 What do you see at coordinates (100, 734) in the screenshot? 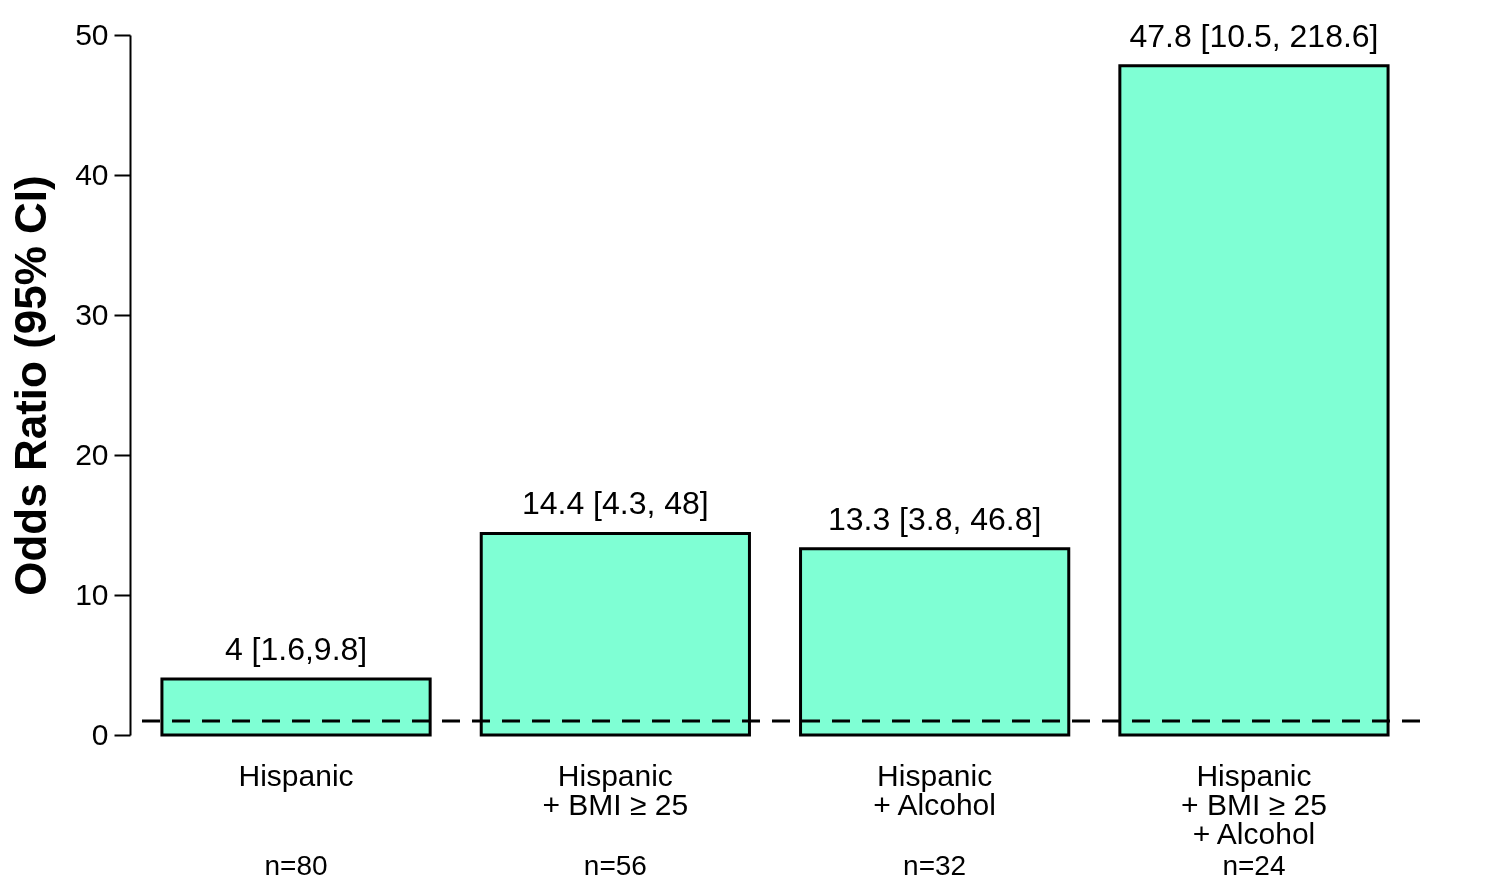
I see `y-tick-label: 0` at bounding box center [100, 734].